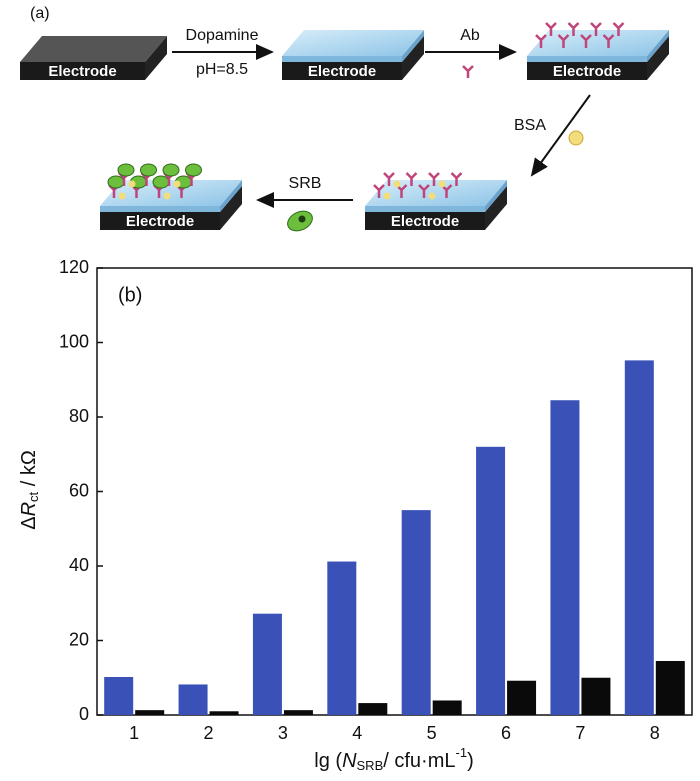  Describe the element at coordinates (79, 639) in the screenshot. I see `y-tick-label: 20` at that location.